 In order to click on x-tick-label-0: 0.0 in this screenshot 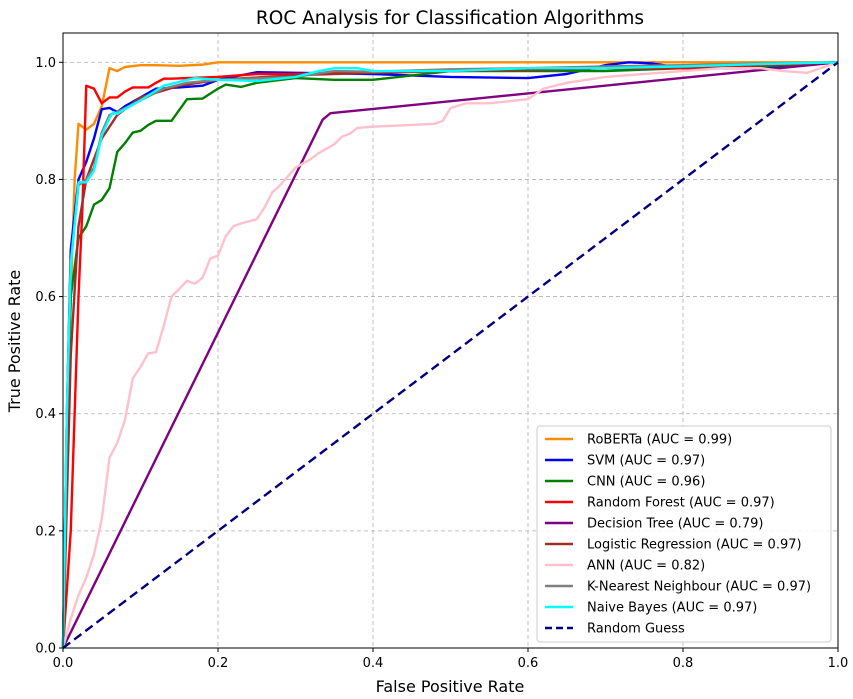, I will do `click(63, 663)`.